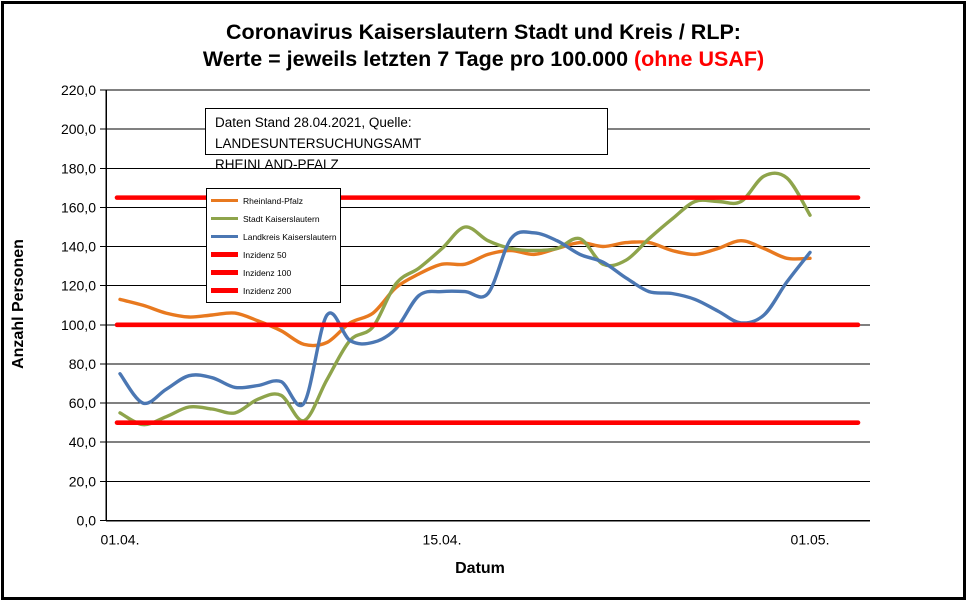 The image size is (967, 601). I want to click on y-tick-label: 60,0, so click(82, 403).